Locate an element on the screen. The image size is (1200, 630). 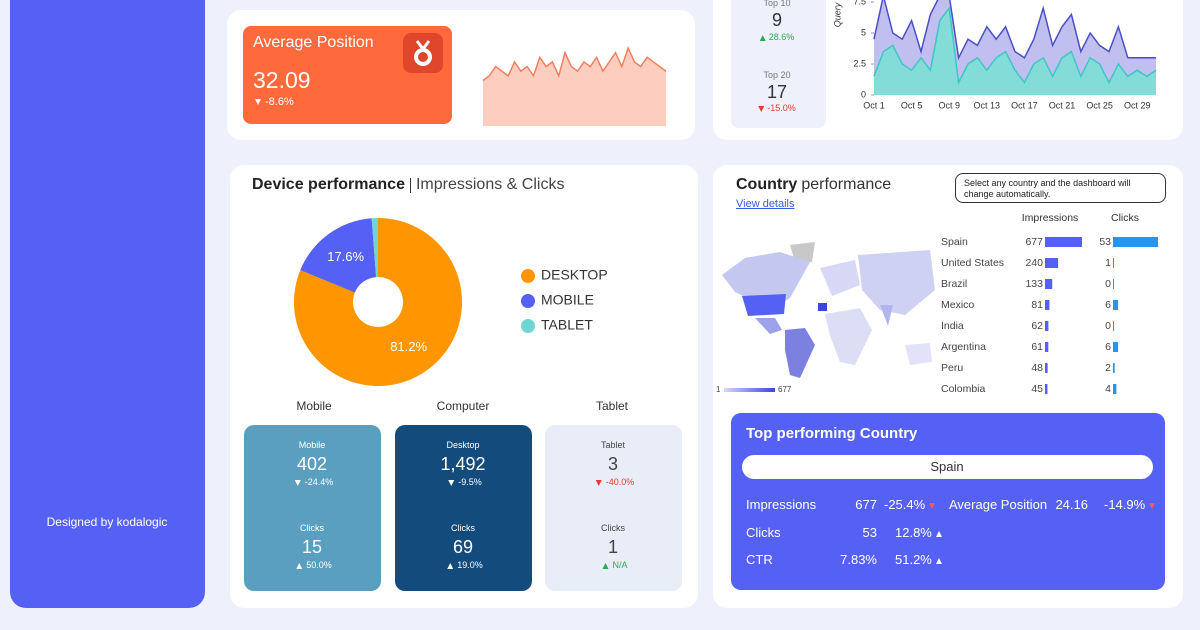
country-pill is located at coordinates (947, 467).